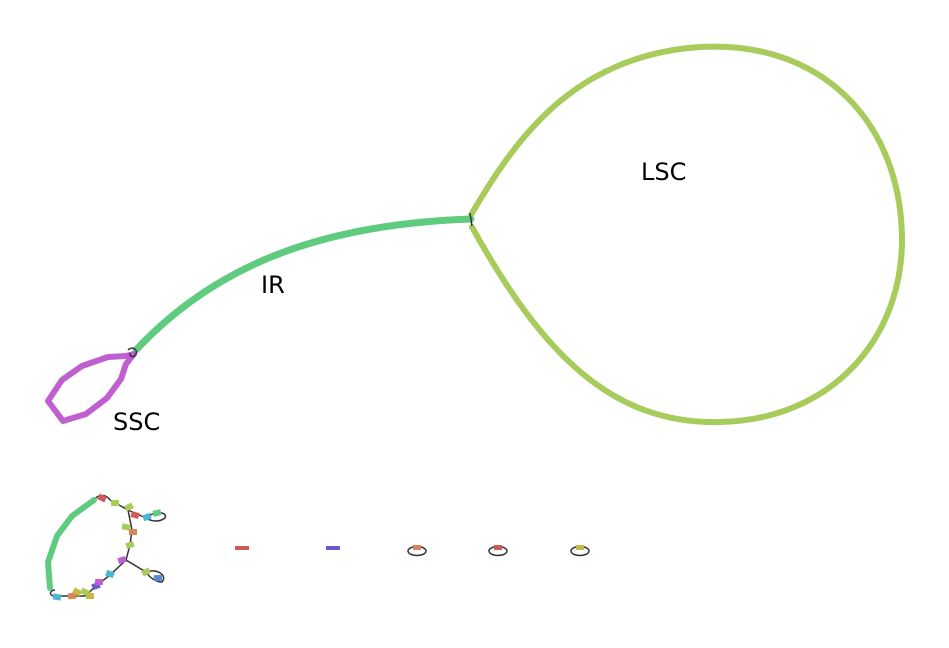  I want to click on ssc-segment, so click(91, 387).